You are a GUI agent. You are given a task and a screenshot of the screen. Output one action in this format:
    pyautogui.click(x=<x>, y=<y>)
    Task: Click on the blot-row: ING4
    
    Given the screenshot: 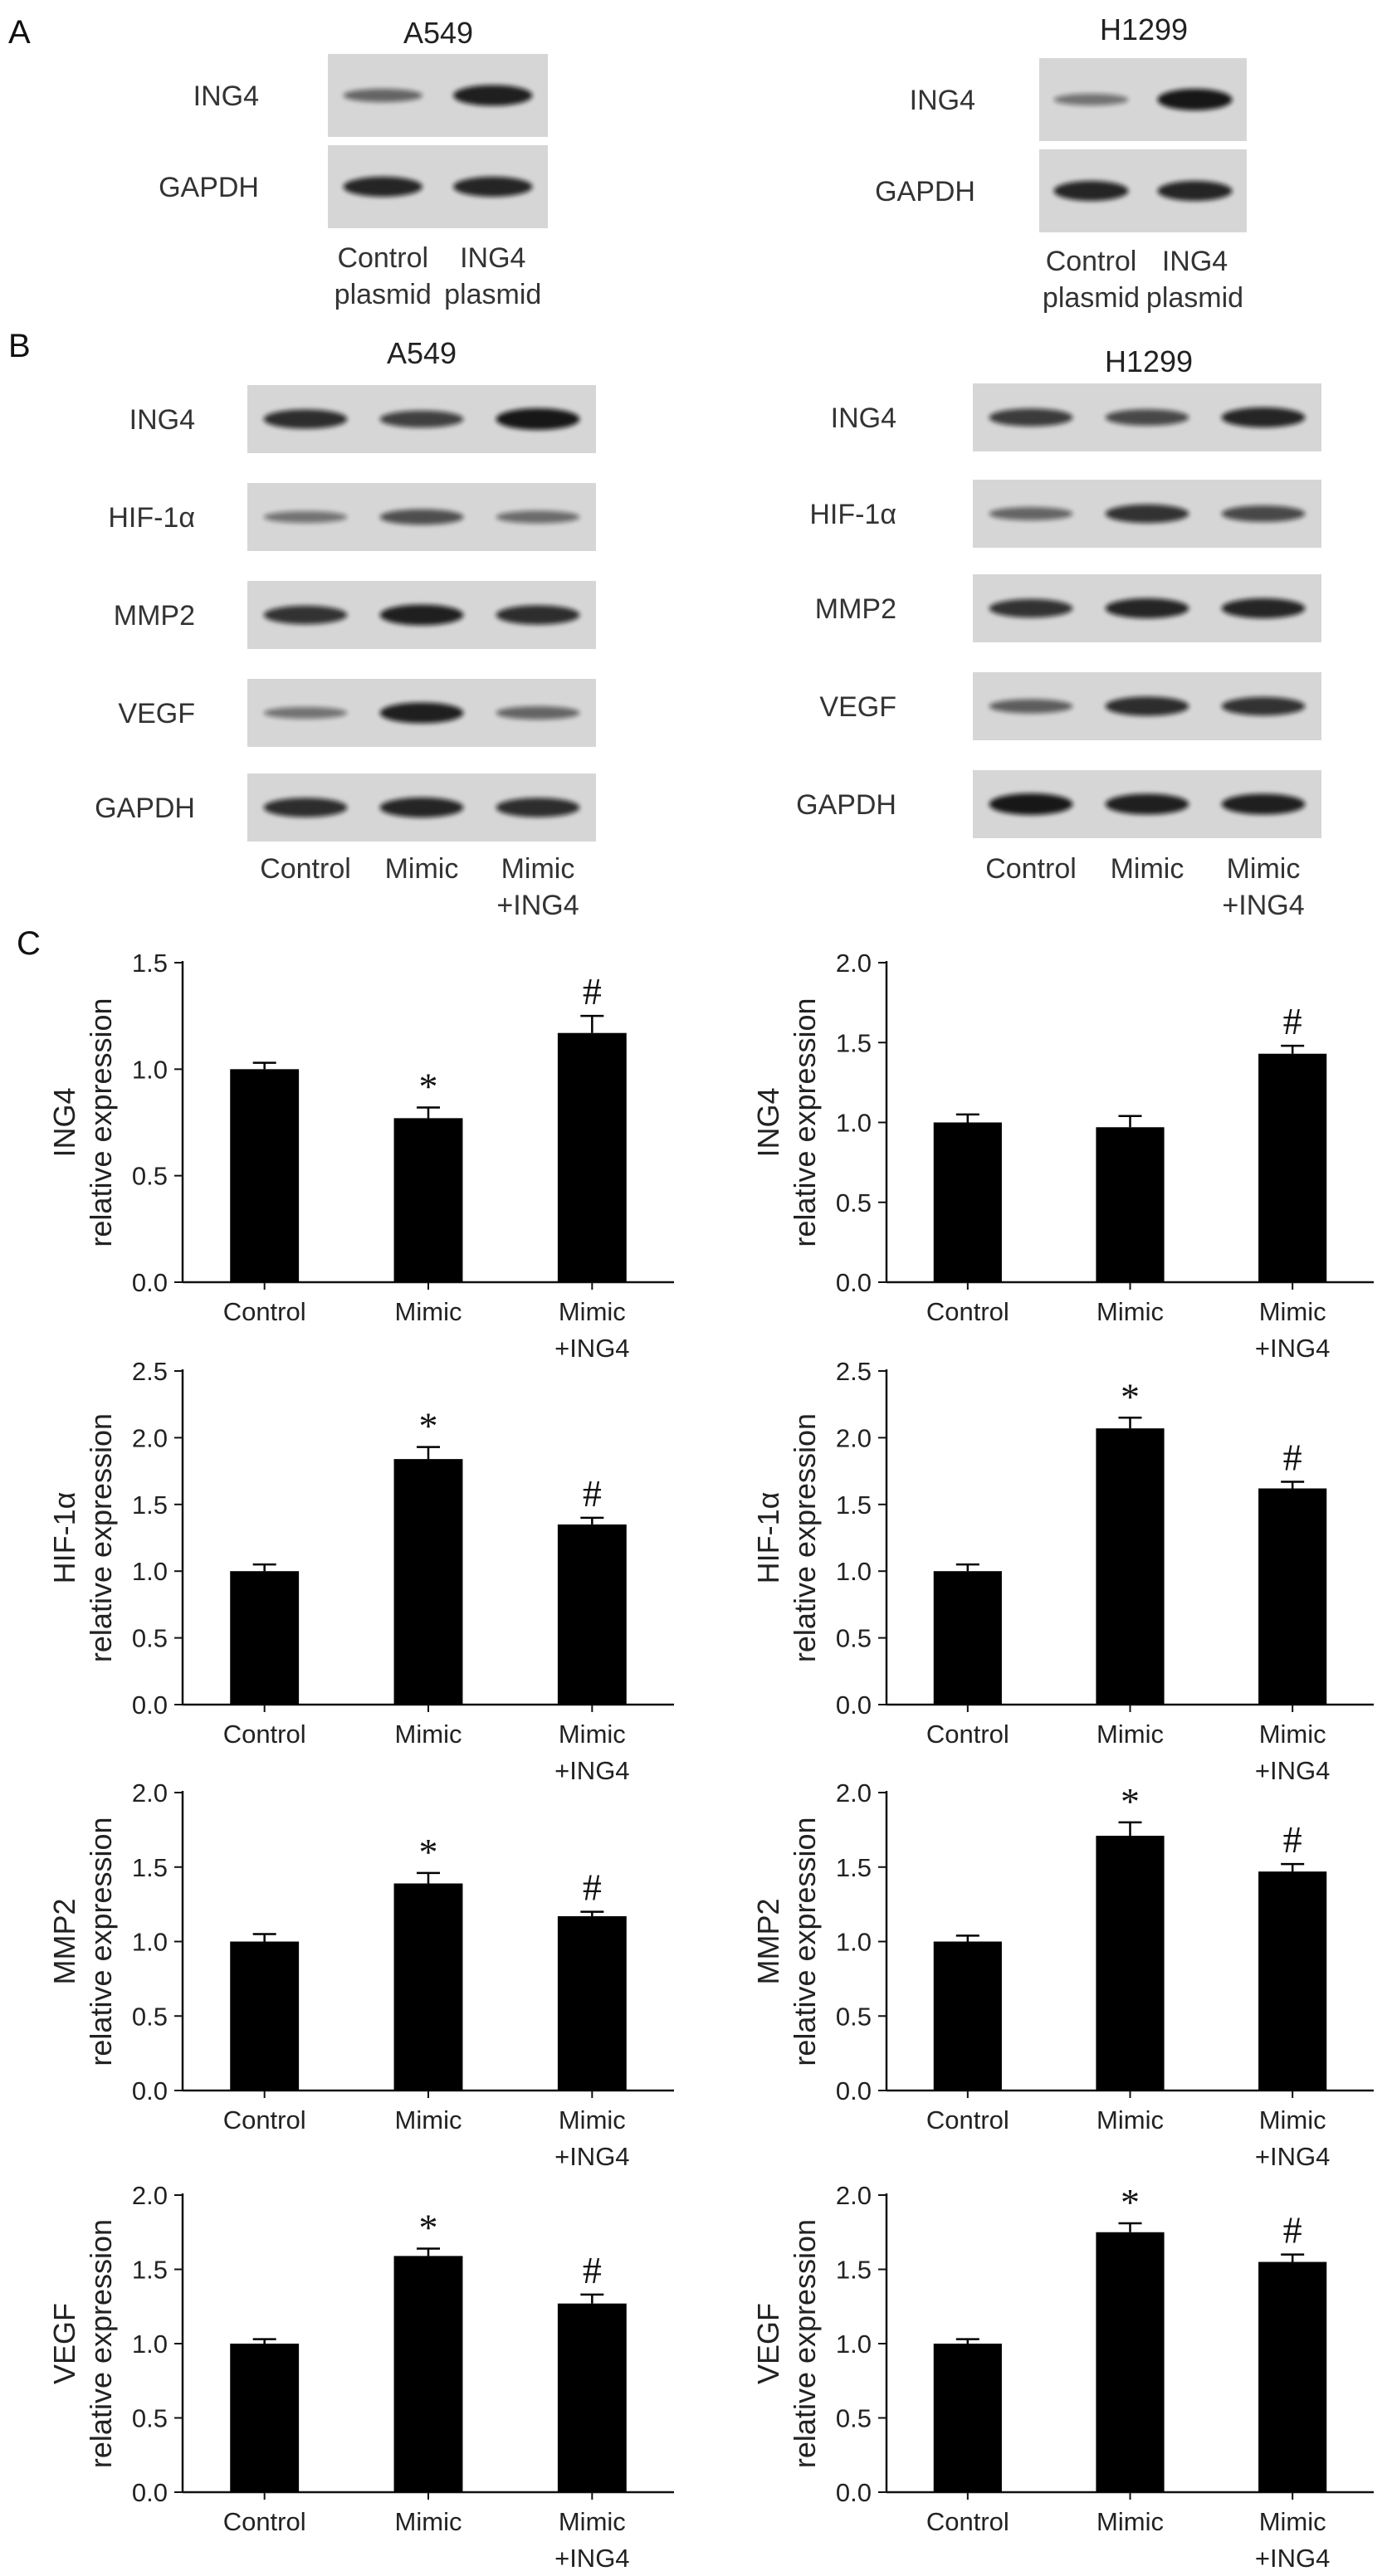 What is the action you would take?
    pyautogui.click(x=1078, y=99)
    